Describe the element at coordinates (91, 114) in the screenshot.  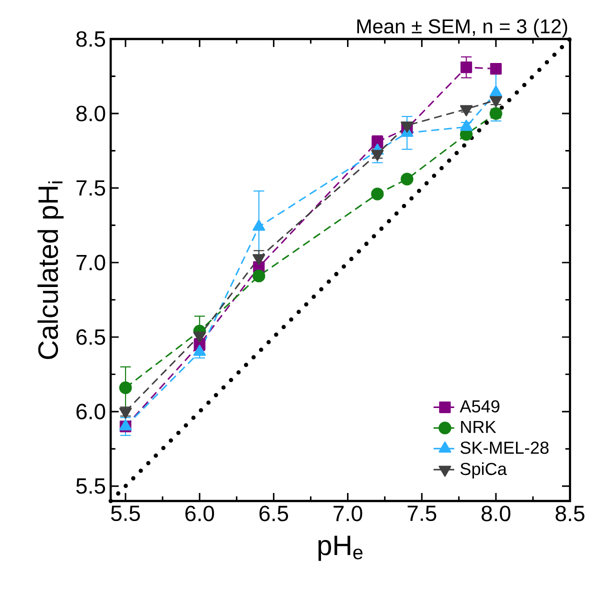
I see `y-tick-label: 8.0` at that location.